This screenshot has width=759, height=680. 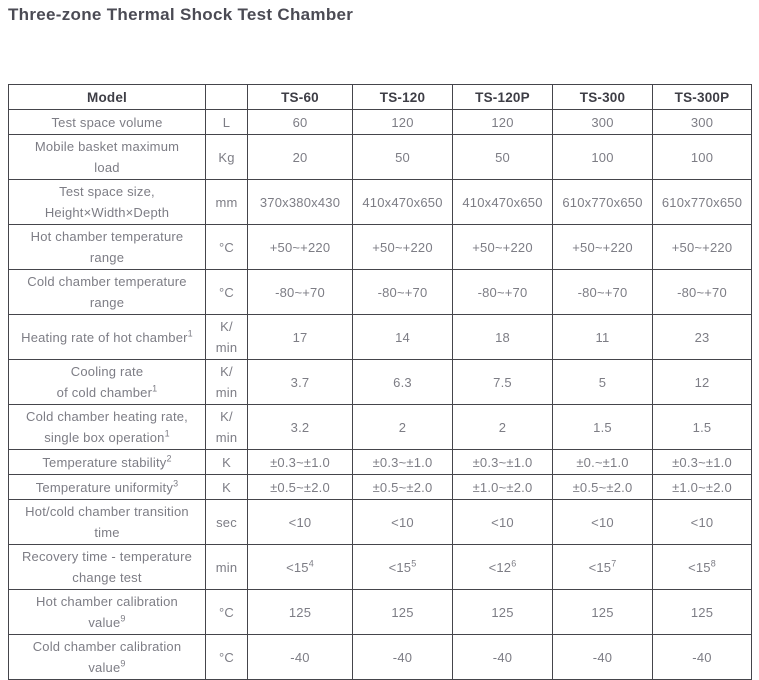 What do you see at coordinates (602, 462) in the screenshot?
I see `value-cell: ±0.~±1.0` at bounding box center [602, 462].